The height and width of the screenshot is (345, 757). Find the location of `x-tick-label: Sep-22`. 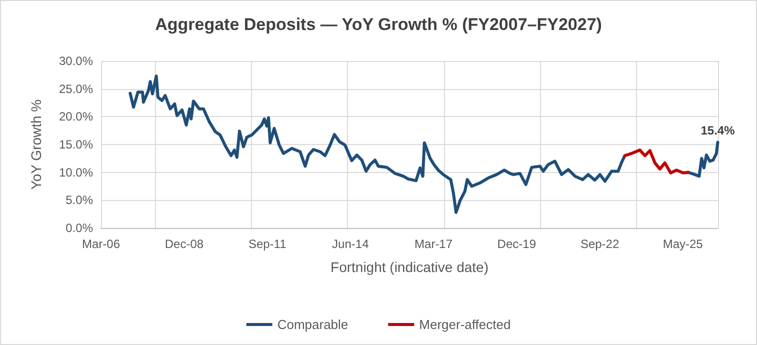

x-tick-label: Sep-22 is located at coordinates (600, 244).